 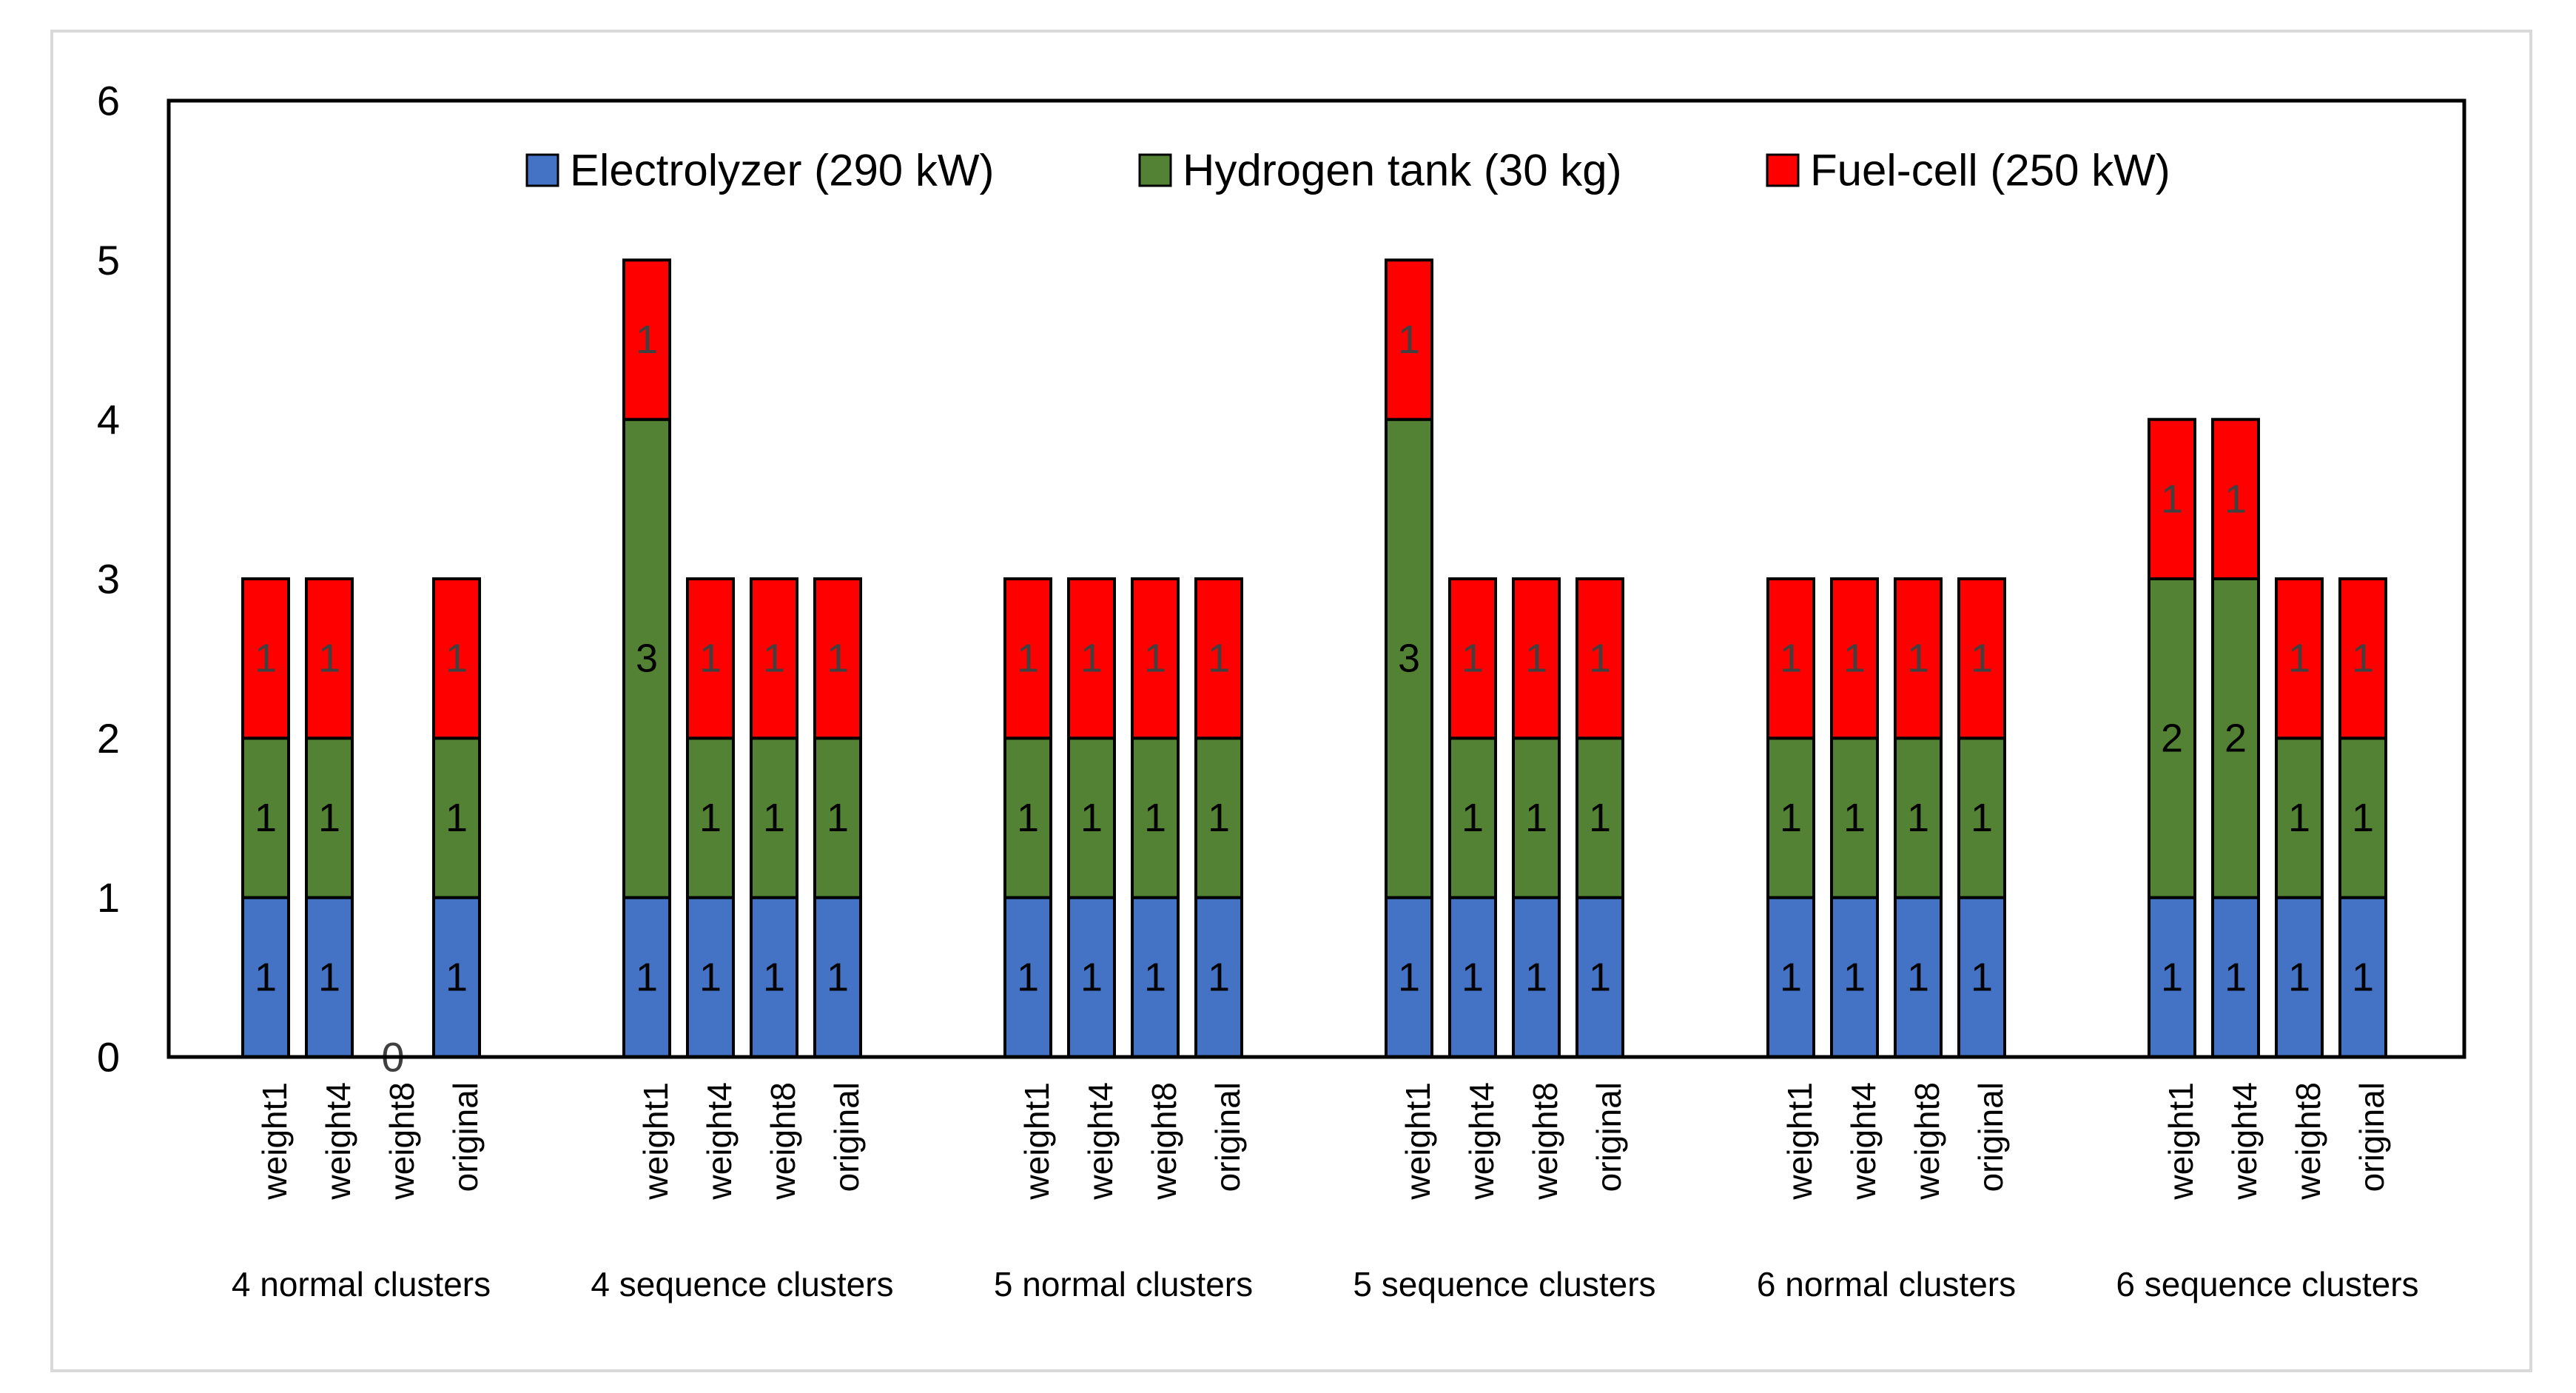 What do you see at coordinates (108, 419) in the screenshot?
I see `y-tick-label: 4` at bounding box center [108, 419].